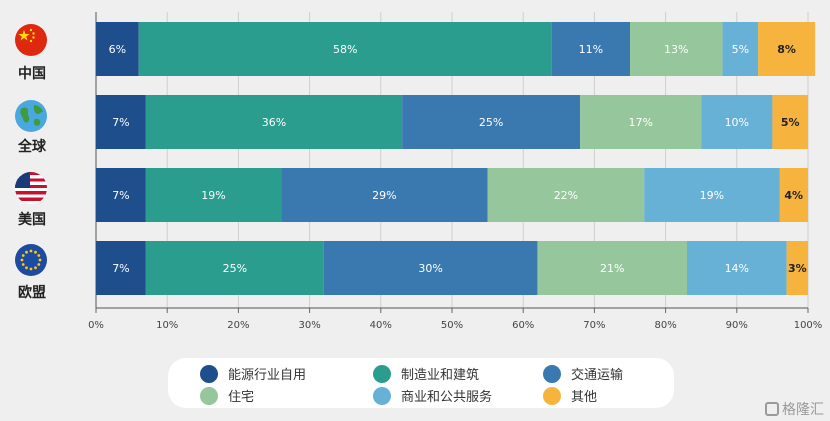 The image size is (830, 421). I want to click on legend-item-manufacturing: 制造业和建筑, so click(426, 373).